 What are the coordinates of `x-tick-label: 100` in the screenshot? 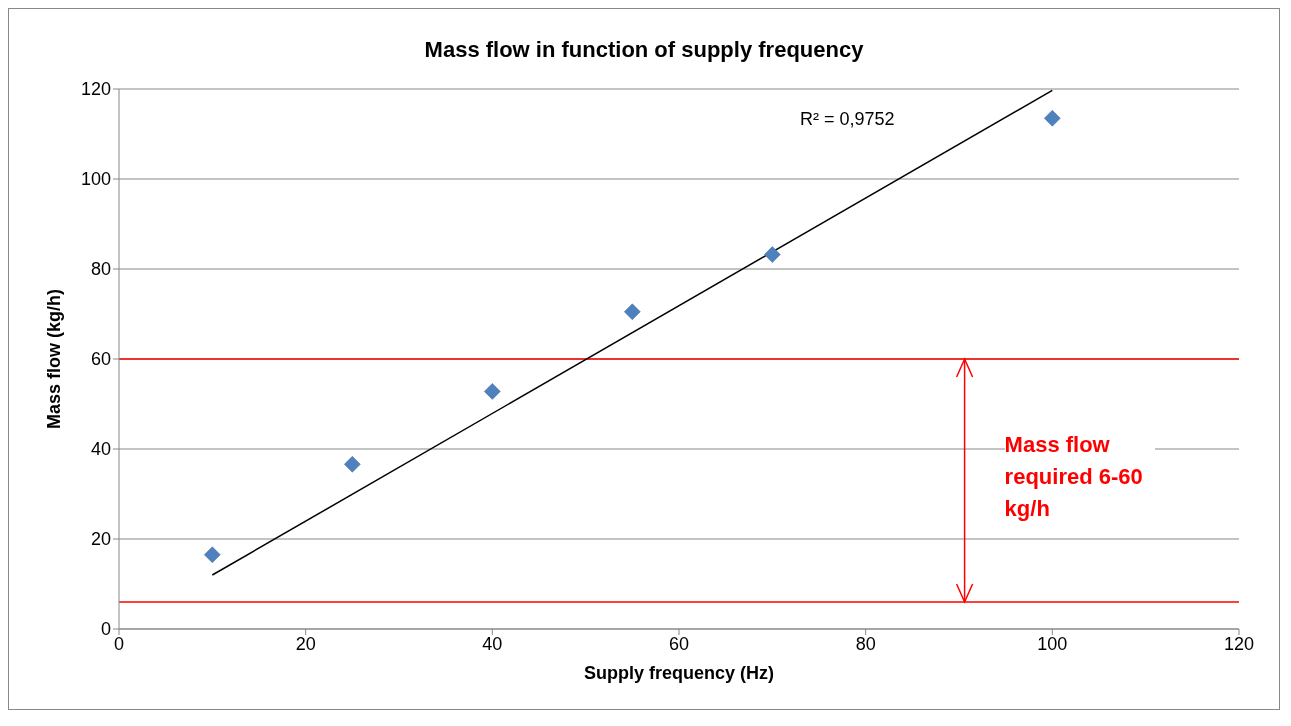 It's located at (1052, 643).